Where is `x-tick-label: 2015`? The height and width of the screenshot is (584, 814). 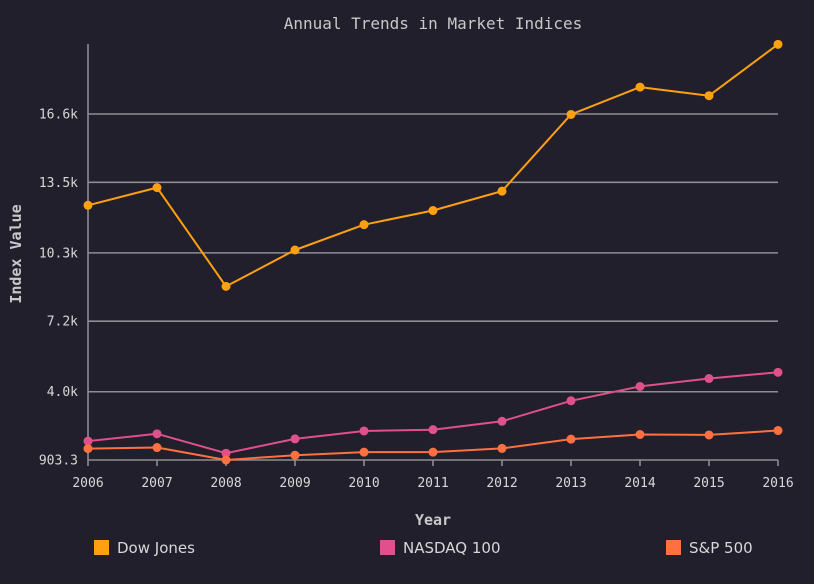 x-tick-label: 2015 is located at coordinates (708, 483).